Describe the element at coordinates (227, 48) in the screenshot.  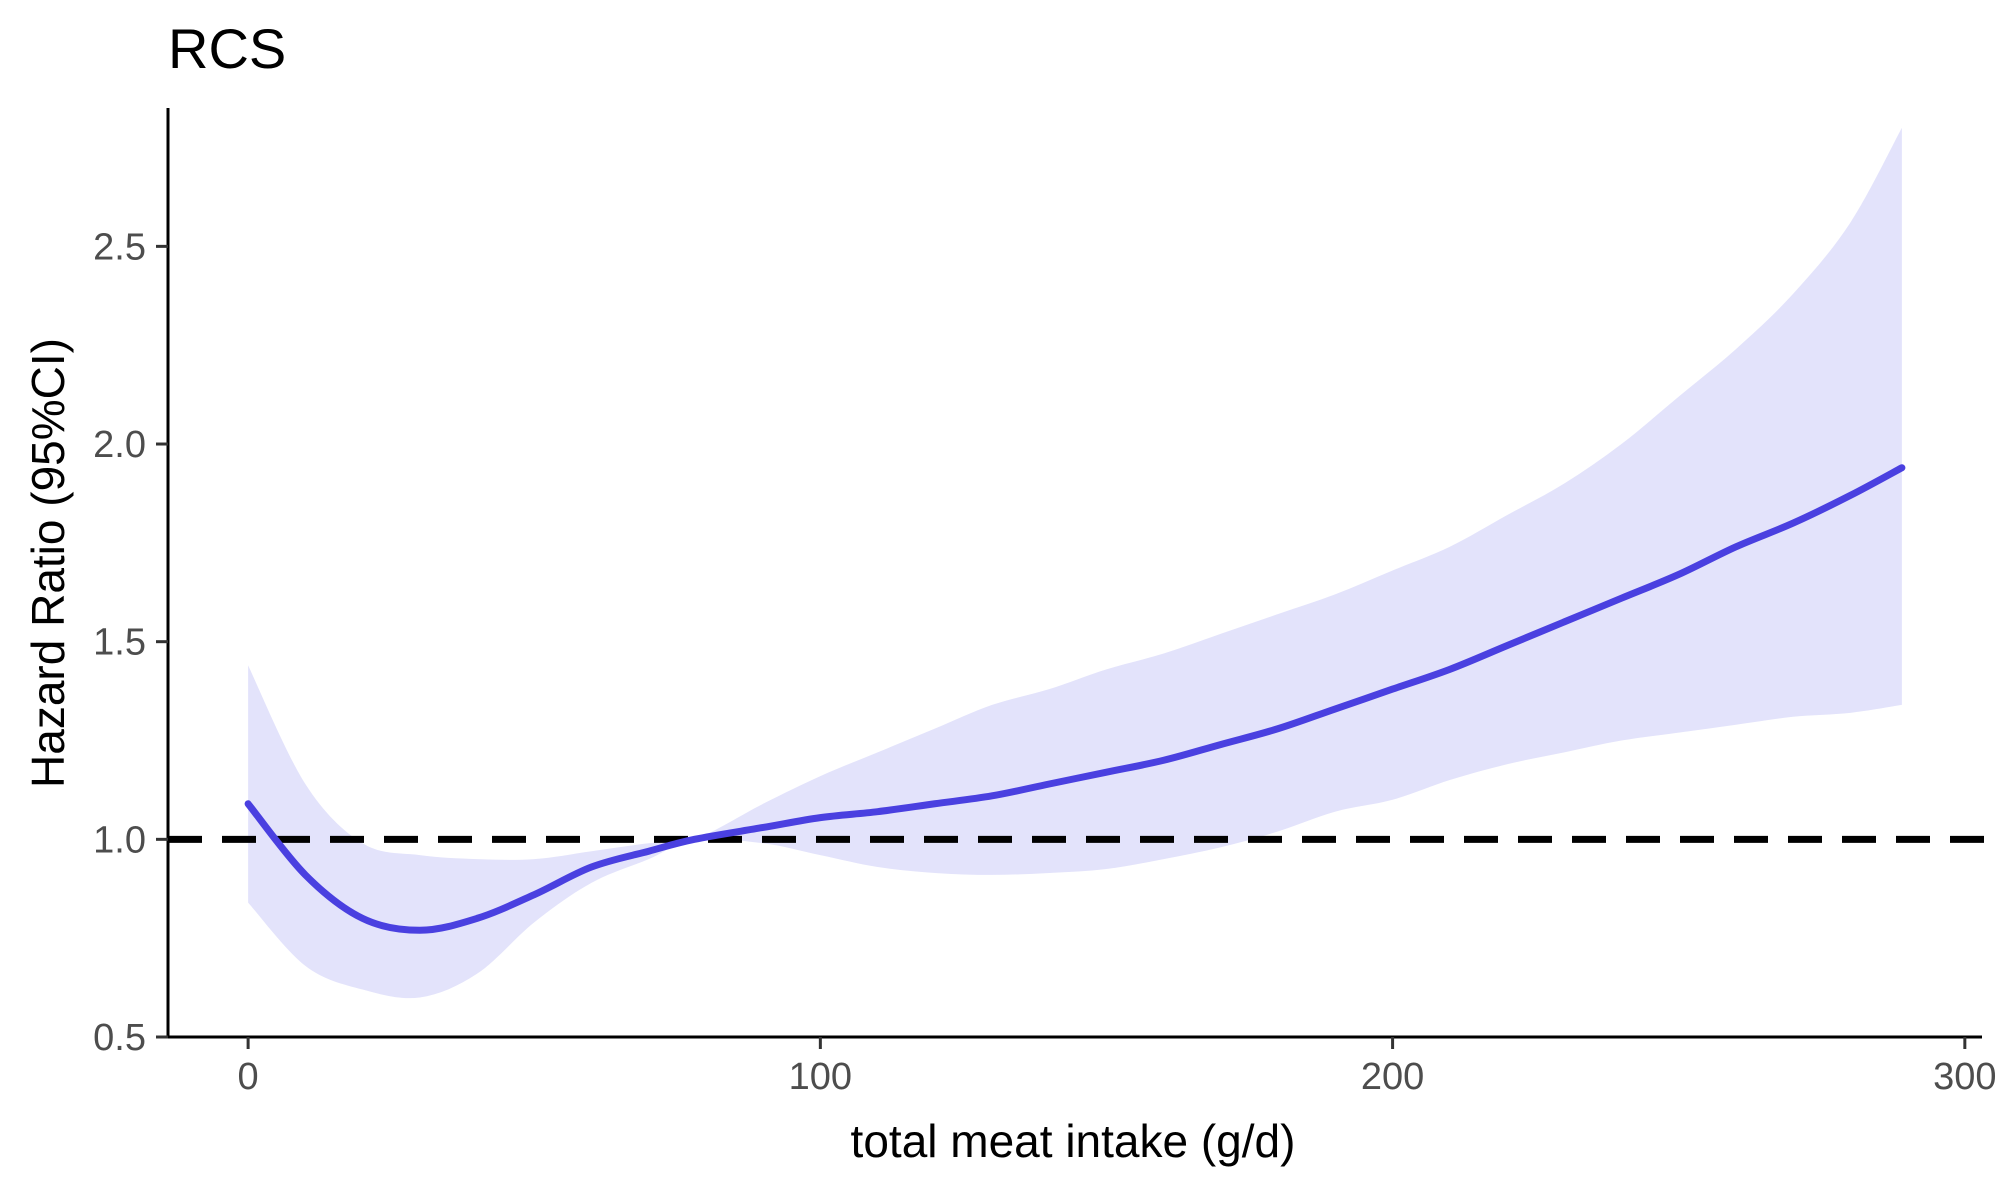
I see `chart-title: RCS` at that location.